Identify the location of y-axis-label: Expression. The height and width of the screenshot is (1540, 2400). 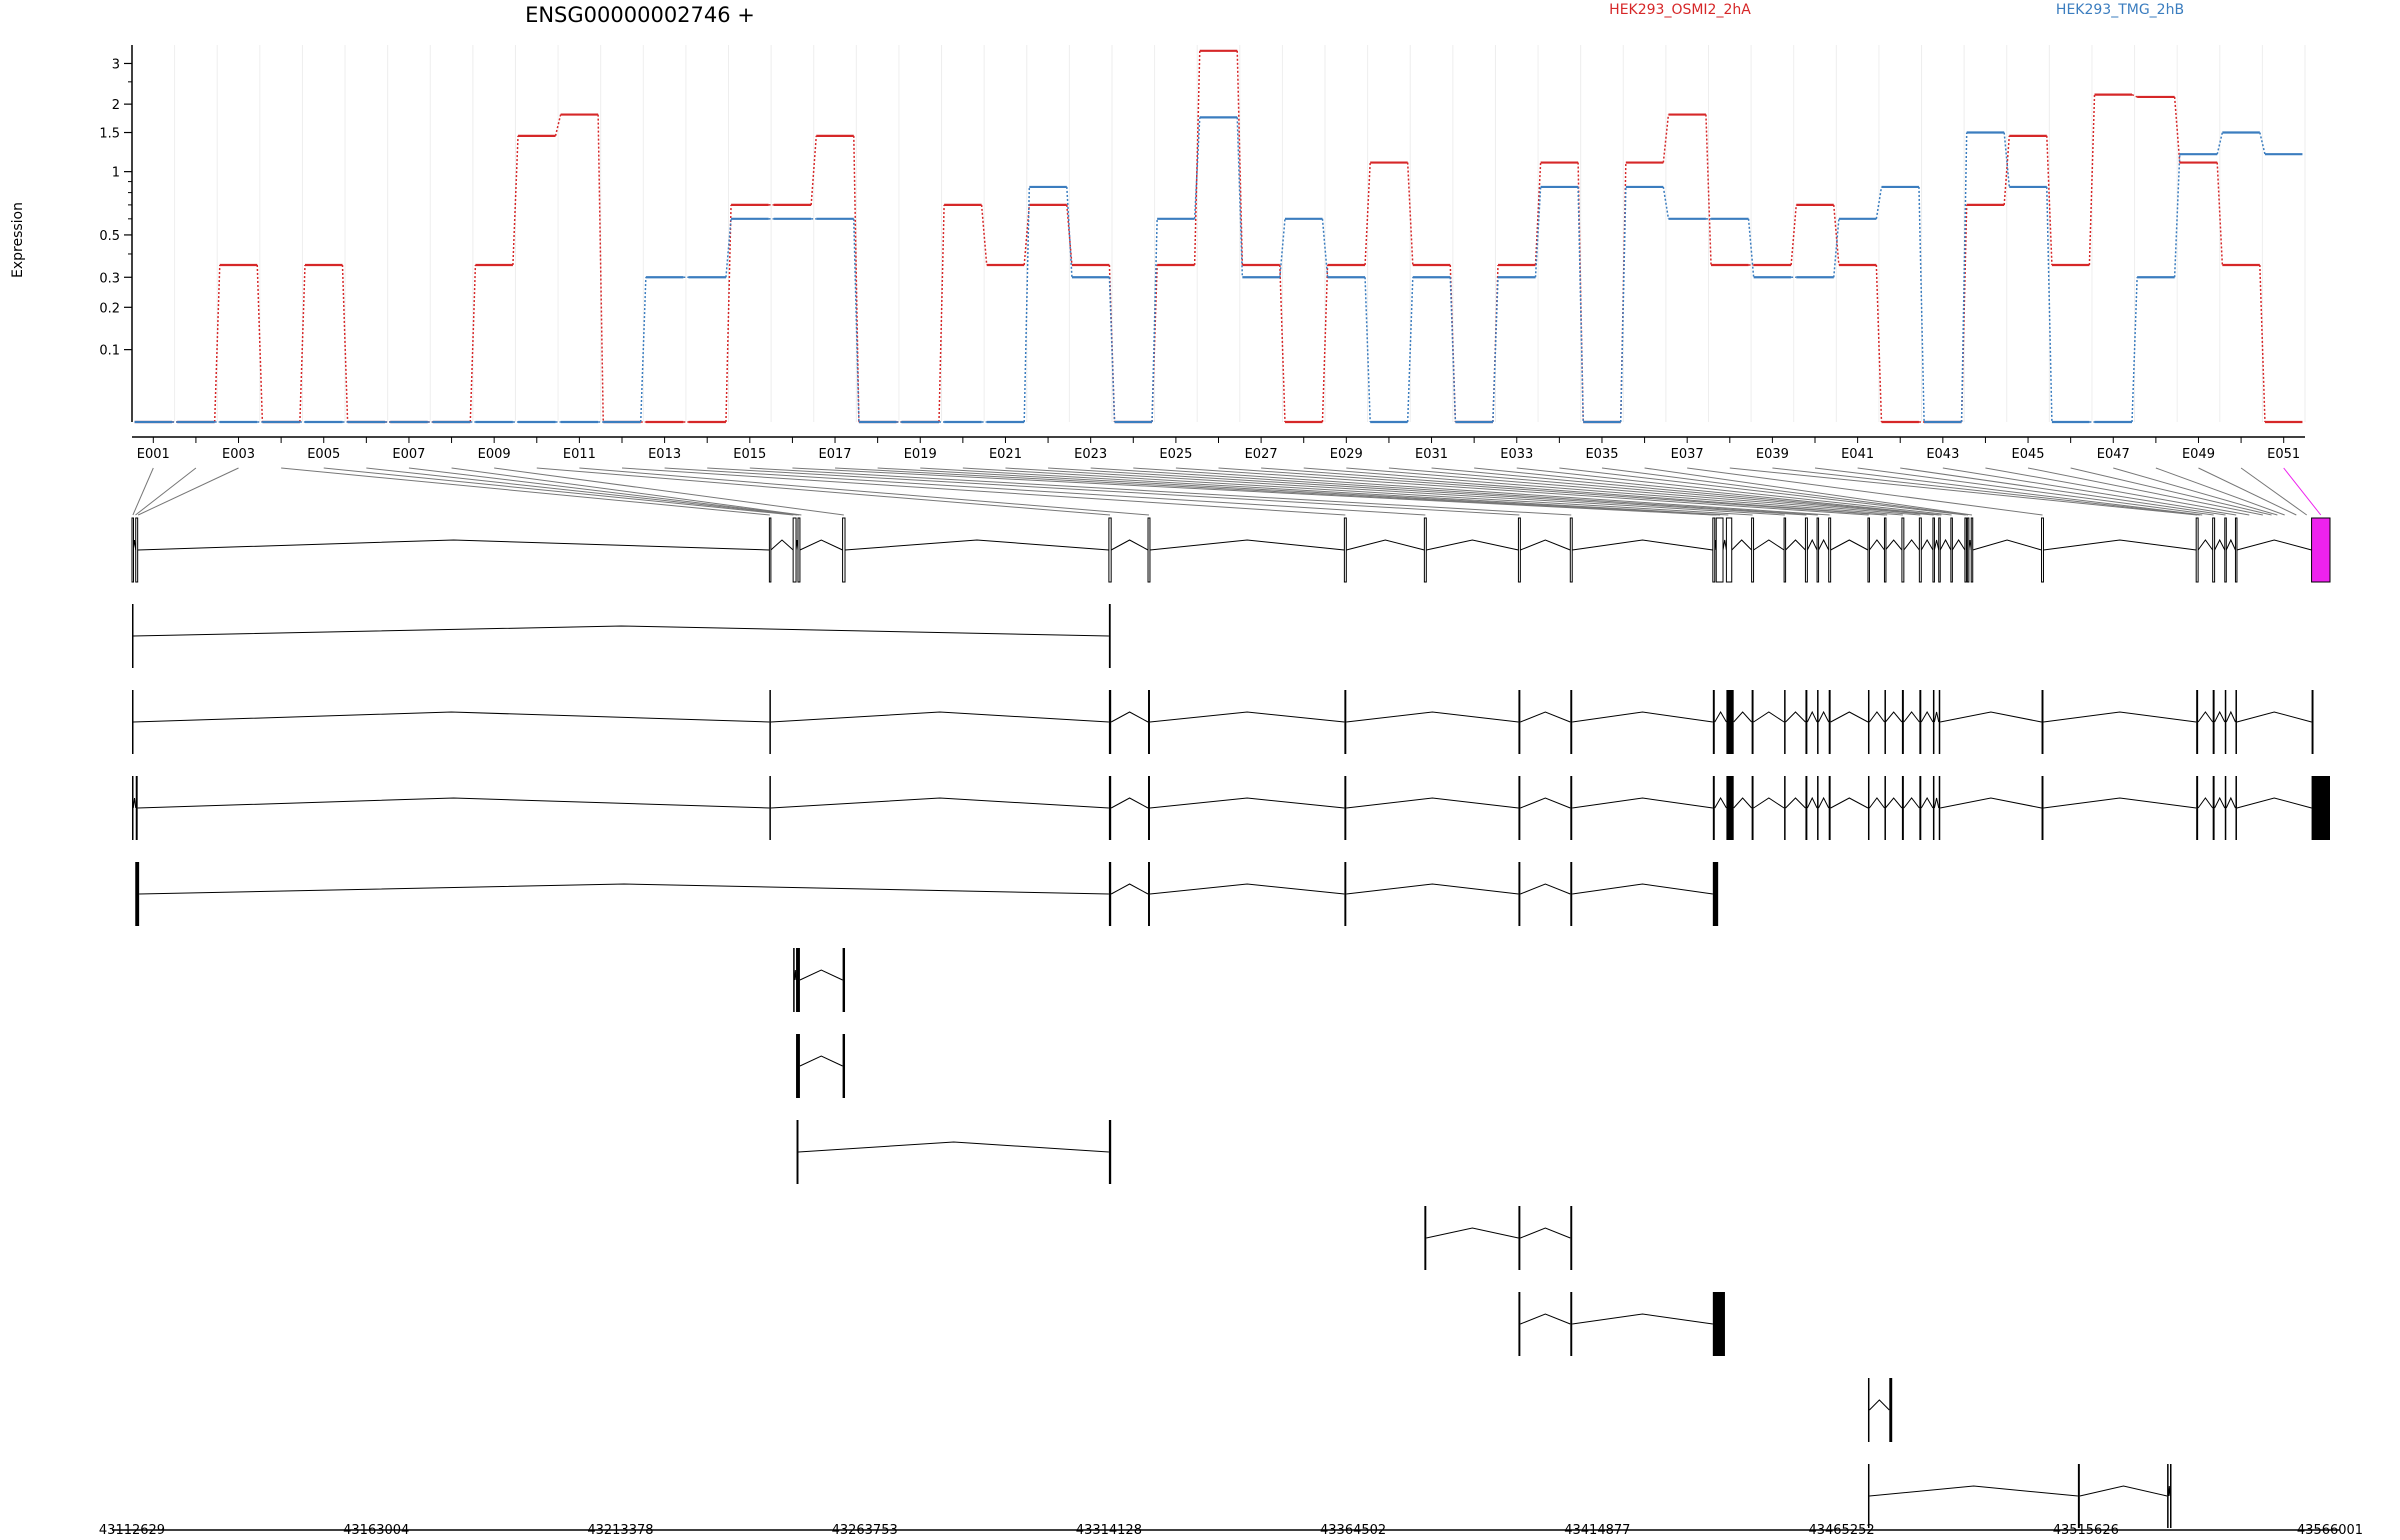
(18, 240).